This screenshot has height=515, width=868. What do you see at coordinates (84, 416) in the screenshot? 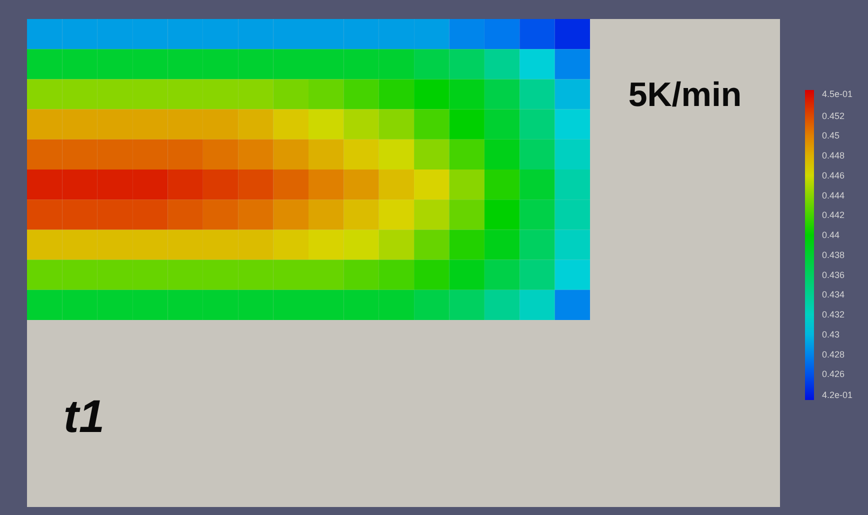
I see `text: t1` at bounding box center [84, 416].